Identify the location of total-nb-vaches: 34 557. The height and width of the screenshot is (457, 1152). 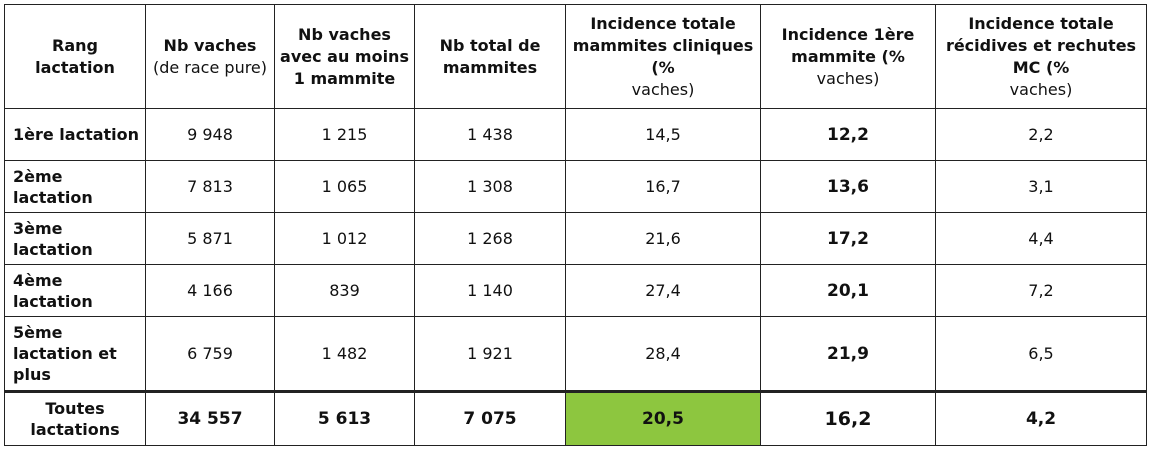
(210, 418).